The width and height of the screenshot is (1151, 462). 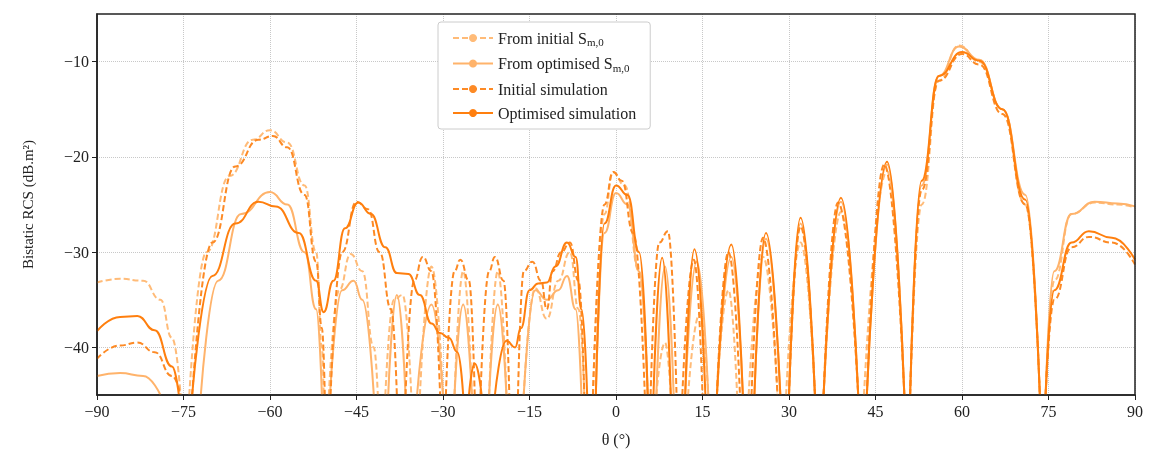 I want to click on x-tick-label: −90, so click(x=97, y=411).